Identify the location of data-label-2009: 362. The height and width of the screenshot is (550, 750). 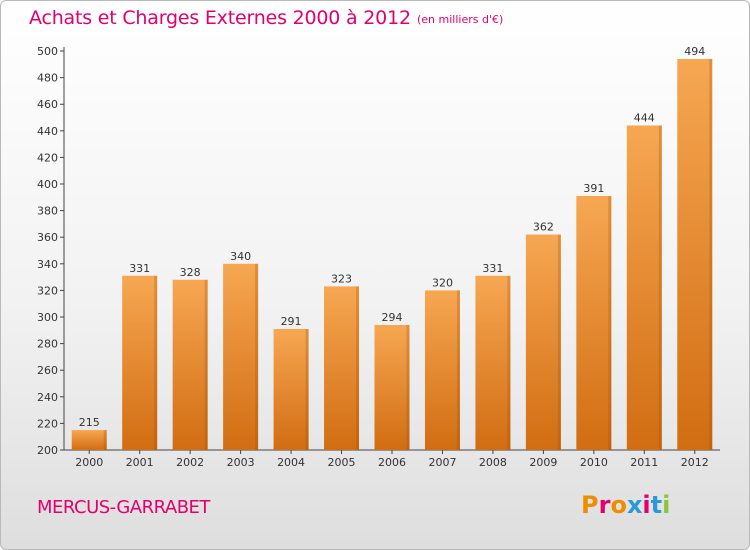
(543, 227).